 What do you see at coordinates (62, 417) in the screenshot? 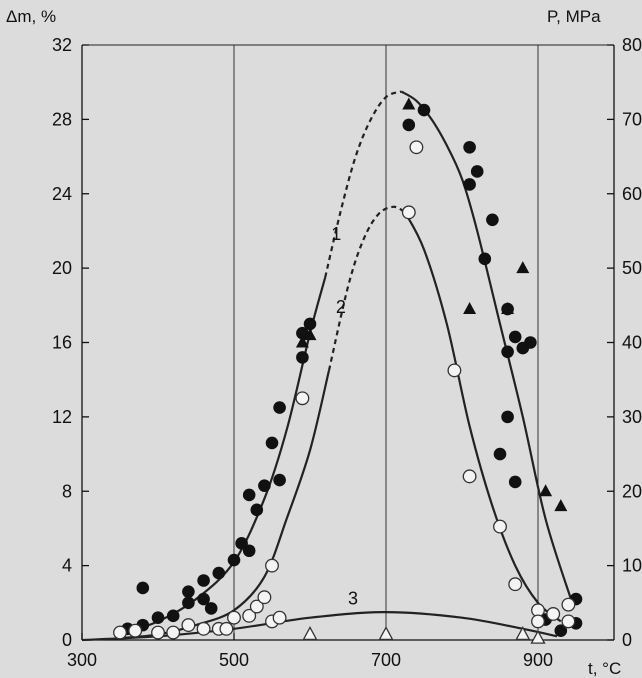
I see `y-tick-label-left: 12` at bounding box center [62, 417].